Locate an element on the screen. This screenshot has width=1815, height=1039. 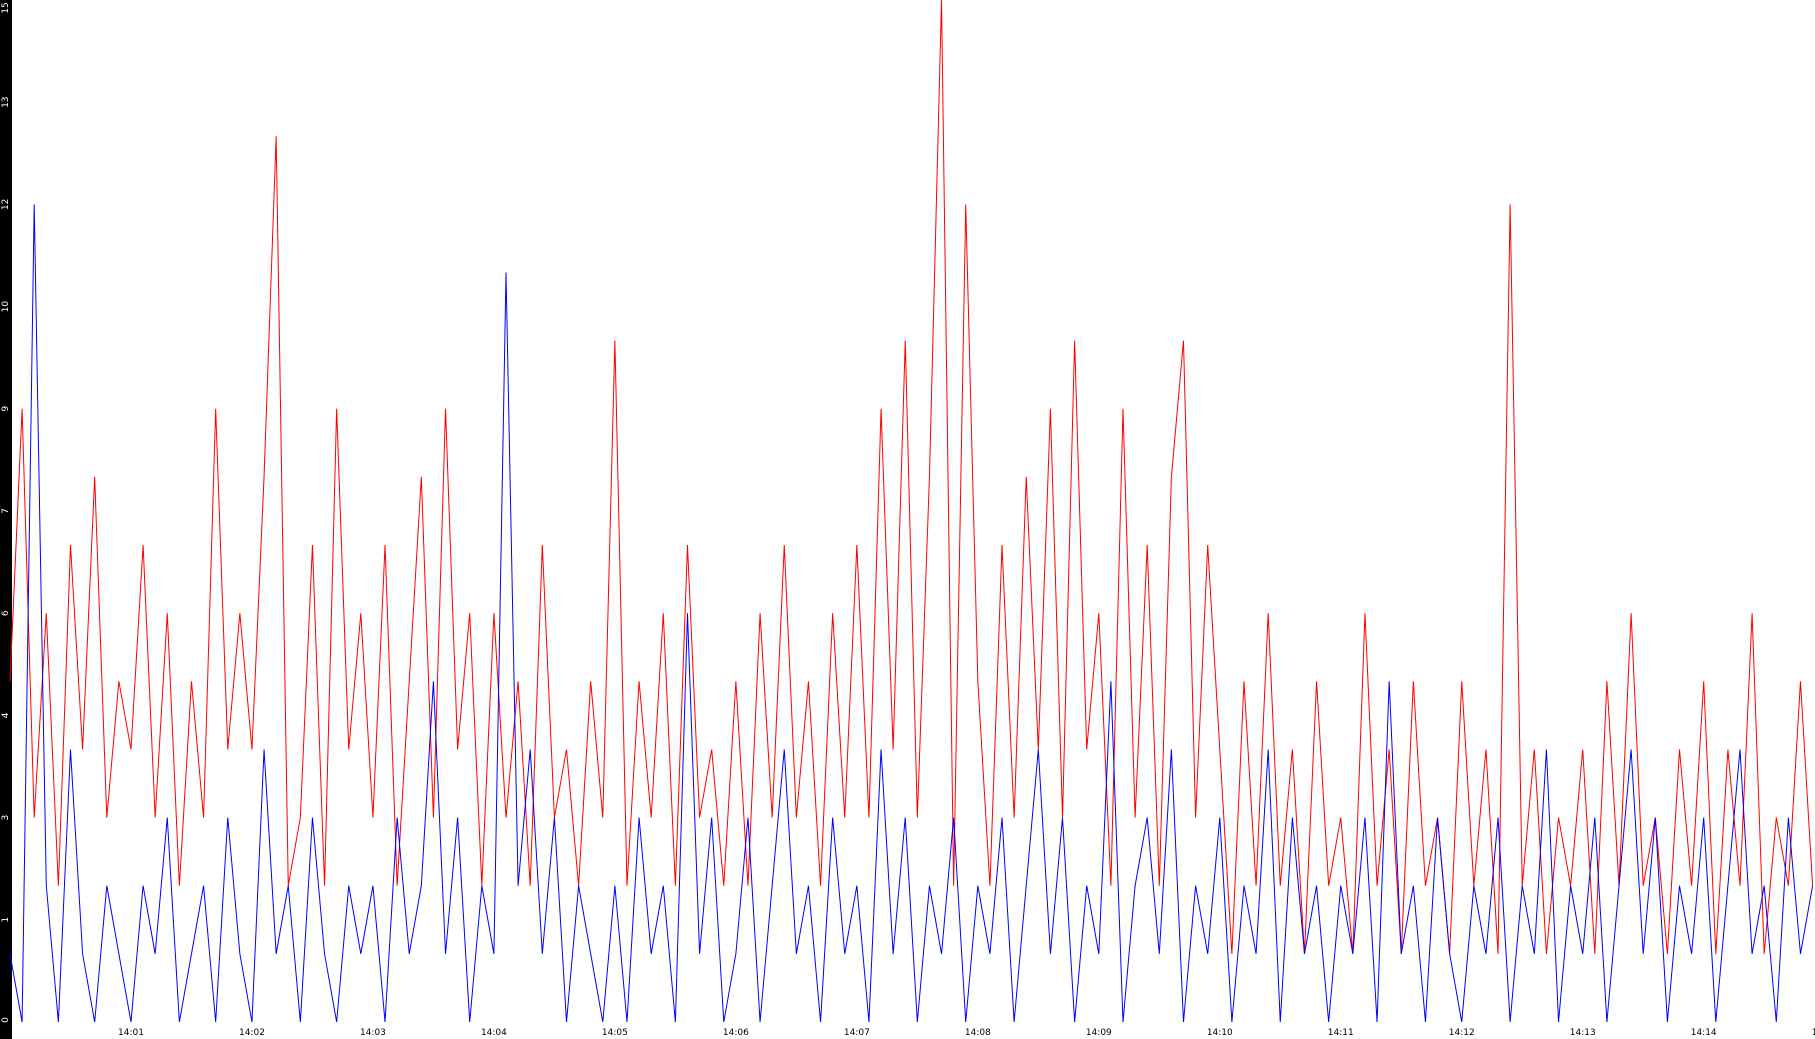
y-tick-label: 0 is located at coordinates (6, 1020).